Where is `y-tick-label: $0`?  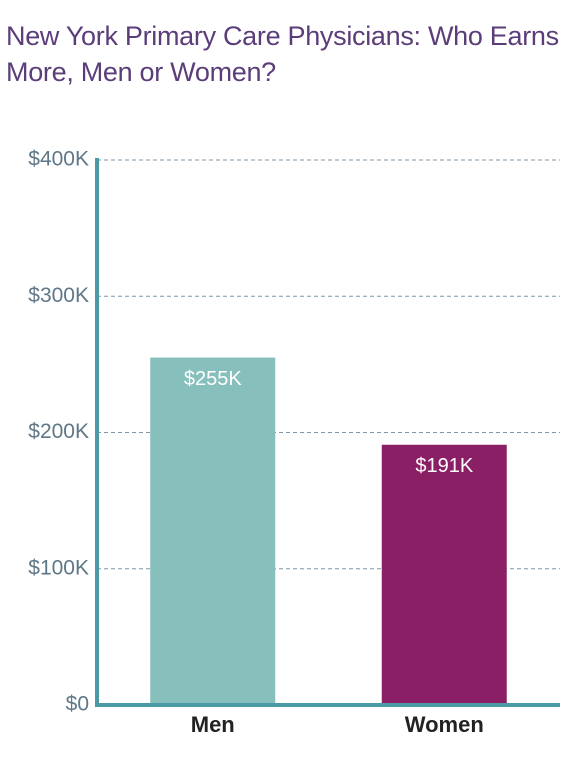
y-tick-label: $0 is located at coordinates (77, 704).